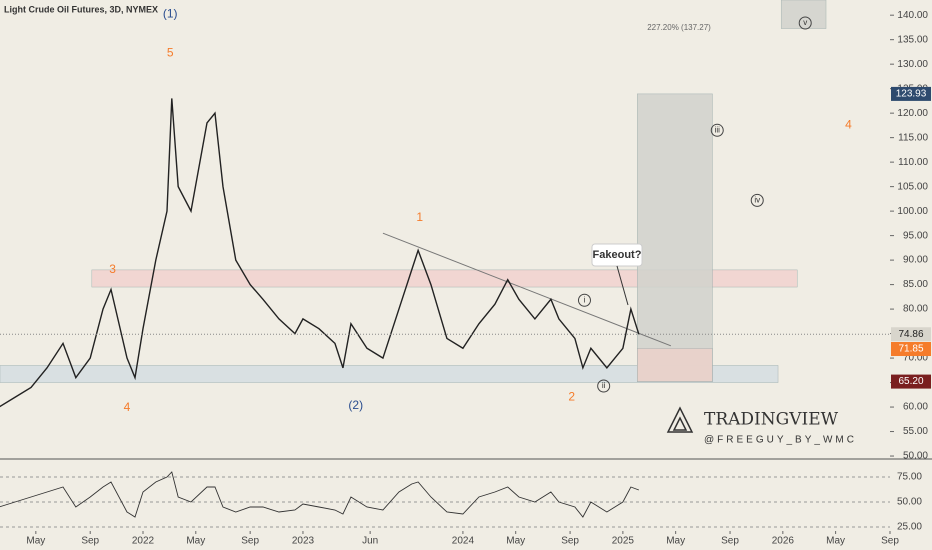  What do you see at coordinates (909, 527) in the screenshot?
I see `rsi-tick-label: 25.00` at bounding box center [909, 527].